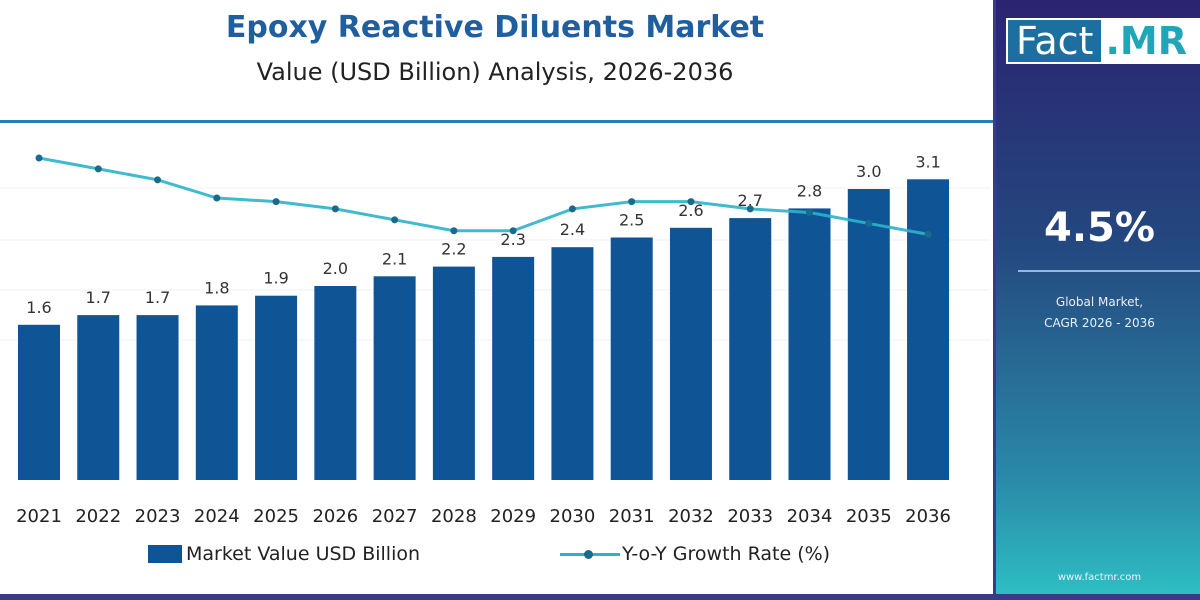 The width and height of the screenshot is (1200, 600). I want to click on x-tick-label: 2030, so click(573, 516).